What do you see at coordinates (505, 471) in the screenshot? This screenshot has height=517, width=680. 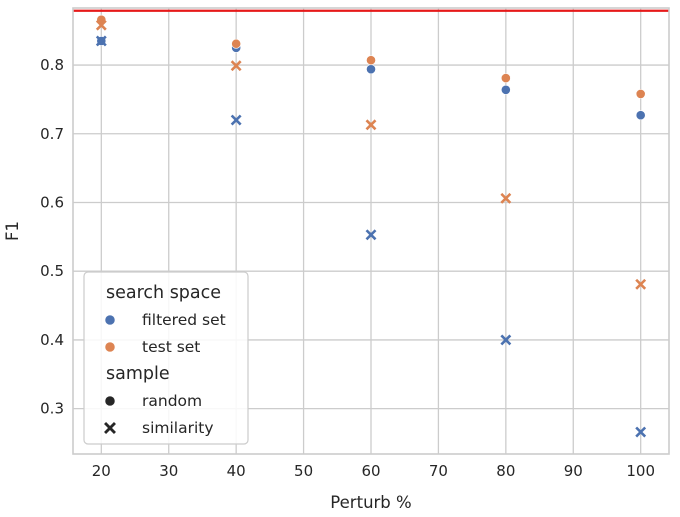 I see `x-tick-label: 80` at bounding box center [505, 471].